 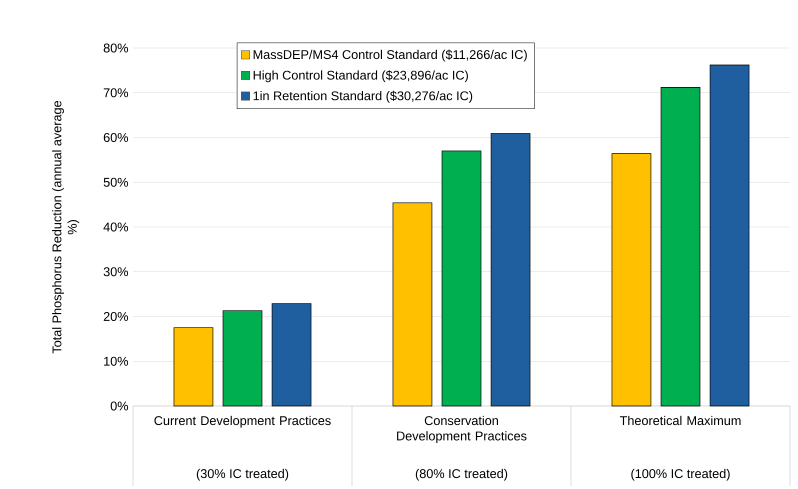 What do you see at coordinates (66, 227) in the screenshot?
I see `y-axis-title: Total Phosphorus Reduction (annual average %)` at bounding box center [66, 227].